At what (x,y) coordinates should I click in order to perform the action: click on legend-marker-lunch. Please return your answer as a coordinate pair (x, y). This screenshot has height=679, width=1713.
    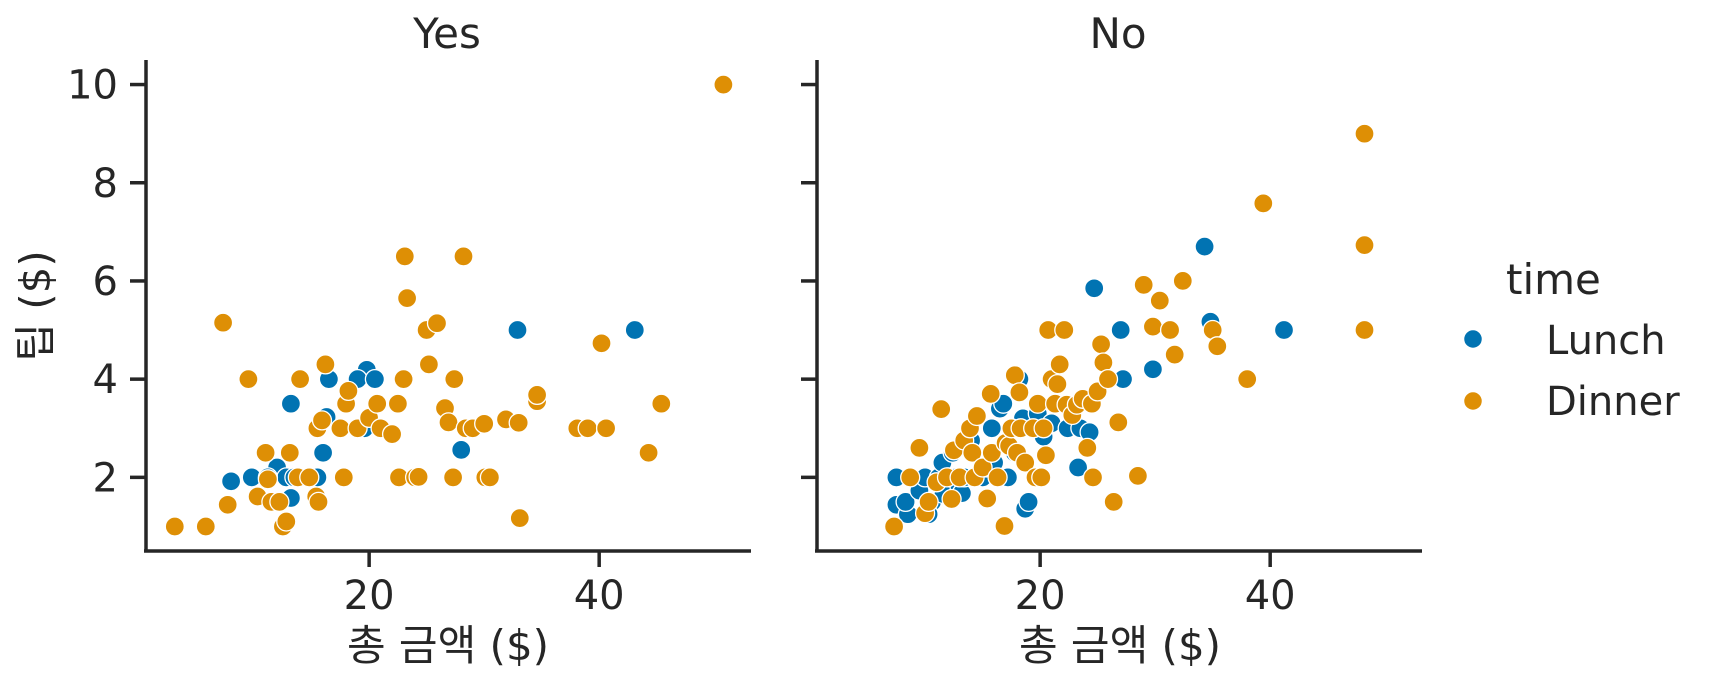
    Looking at the image, I should click on (1473, 339).